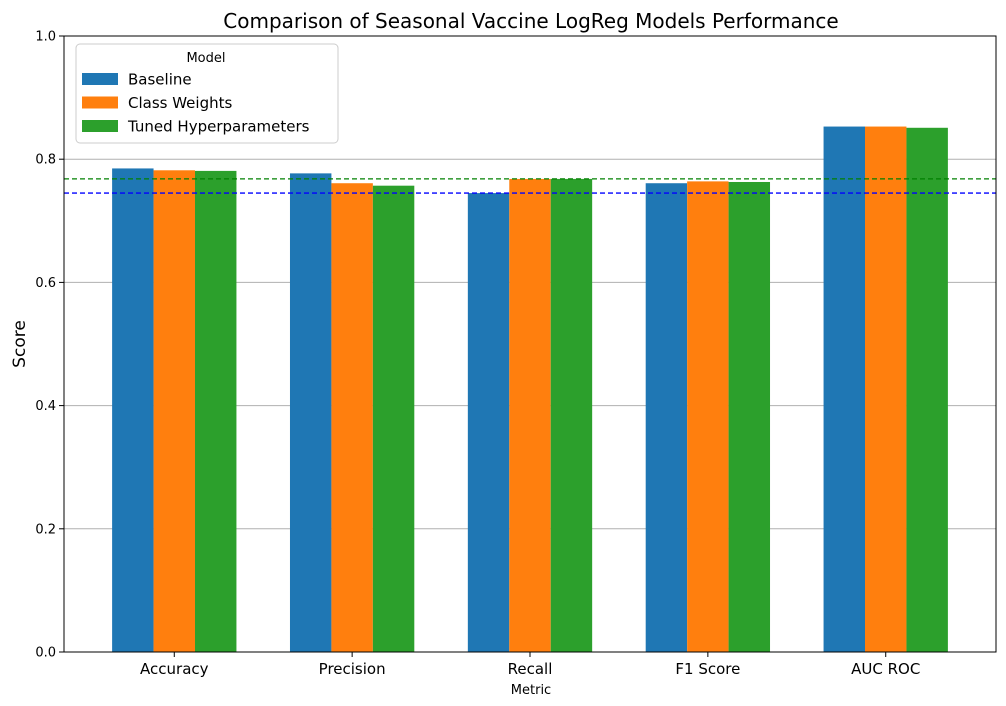 The image size is (1006, 706). Describe the element at coordinates (530, 186) in the screenshot. I see `reference-lines` at that location.